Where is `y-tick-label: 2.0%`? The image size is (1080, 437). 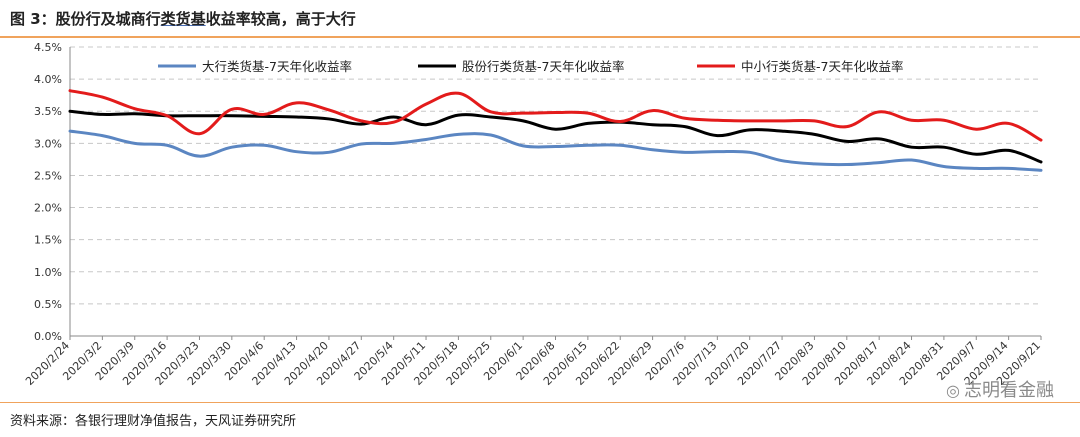
y-tick-label: 2.0% is located at coordinates (48, 208).